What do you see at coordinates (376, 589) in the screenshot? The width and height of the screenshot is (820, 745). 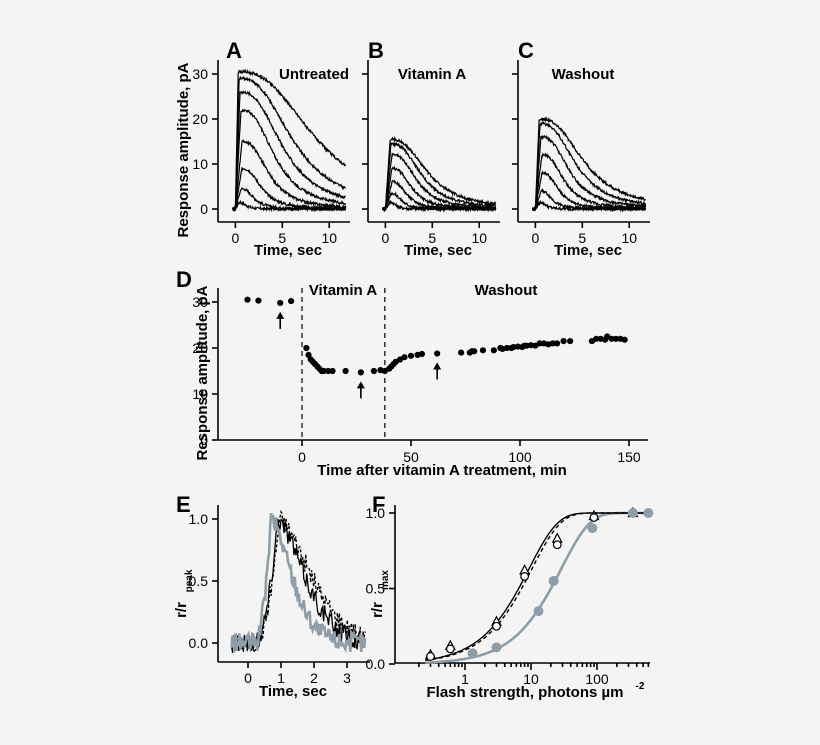 I see `y-tick-label: 0.5` at bounding box center [376, 589].